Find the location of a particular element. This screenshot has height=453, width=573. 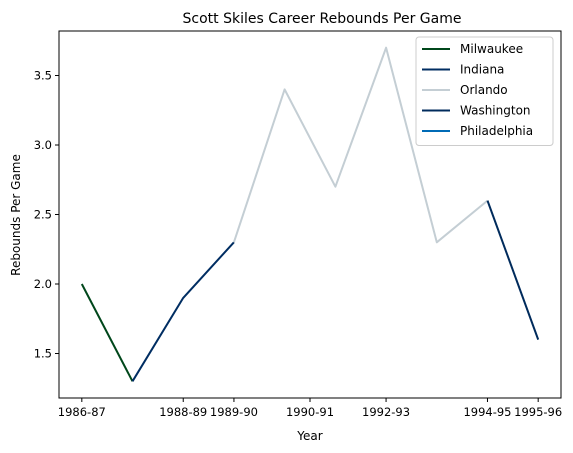

chart-title: Scott Skiles Career Rebounds Per Game is located at coordinates (322, 19).